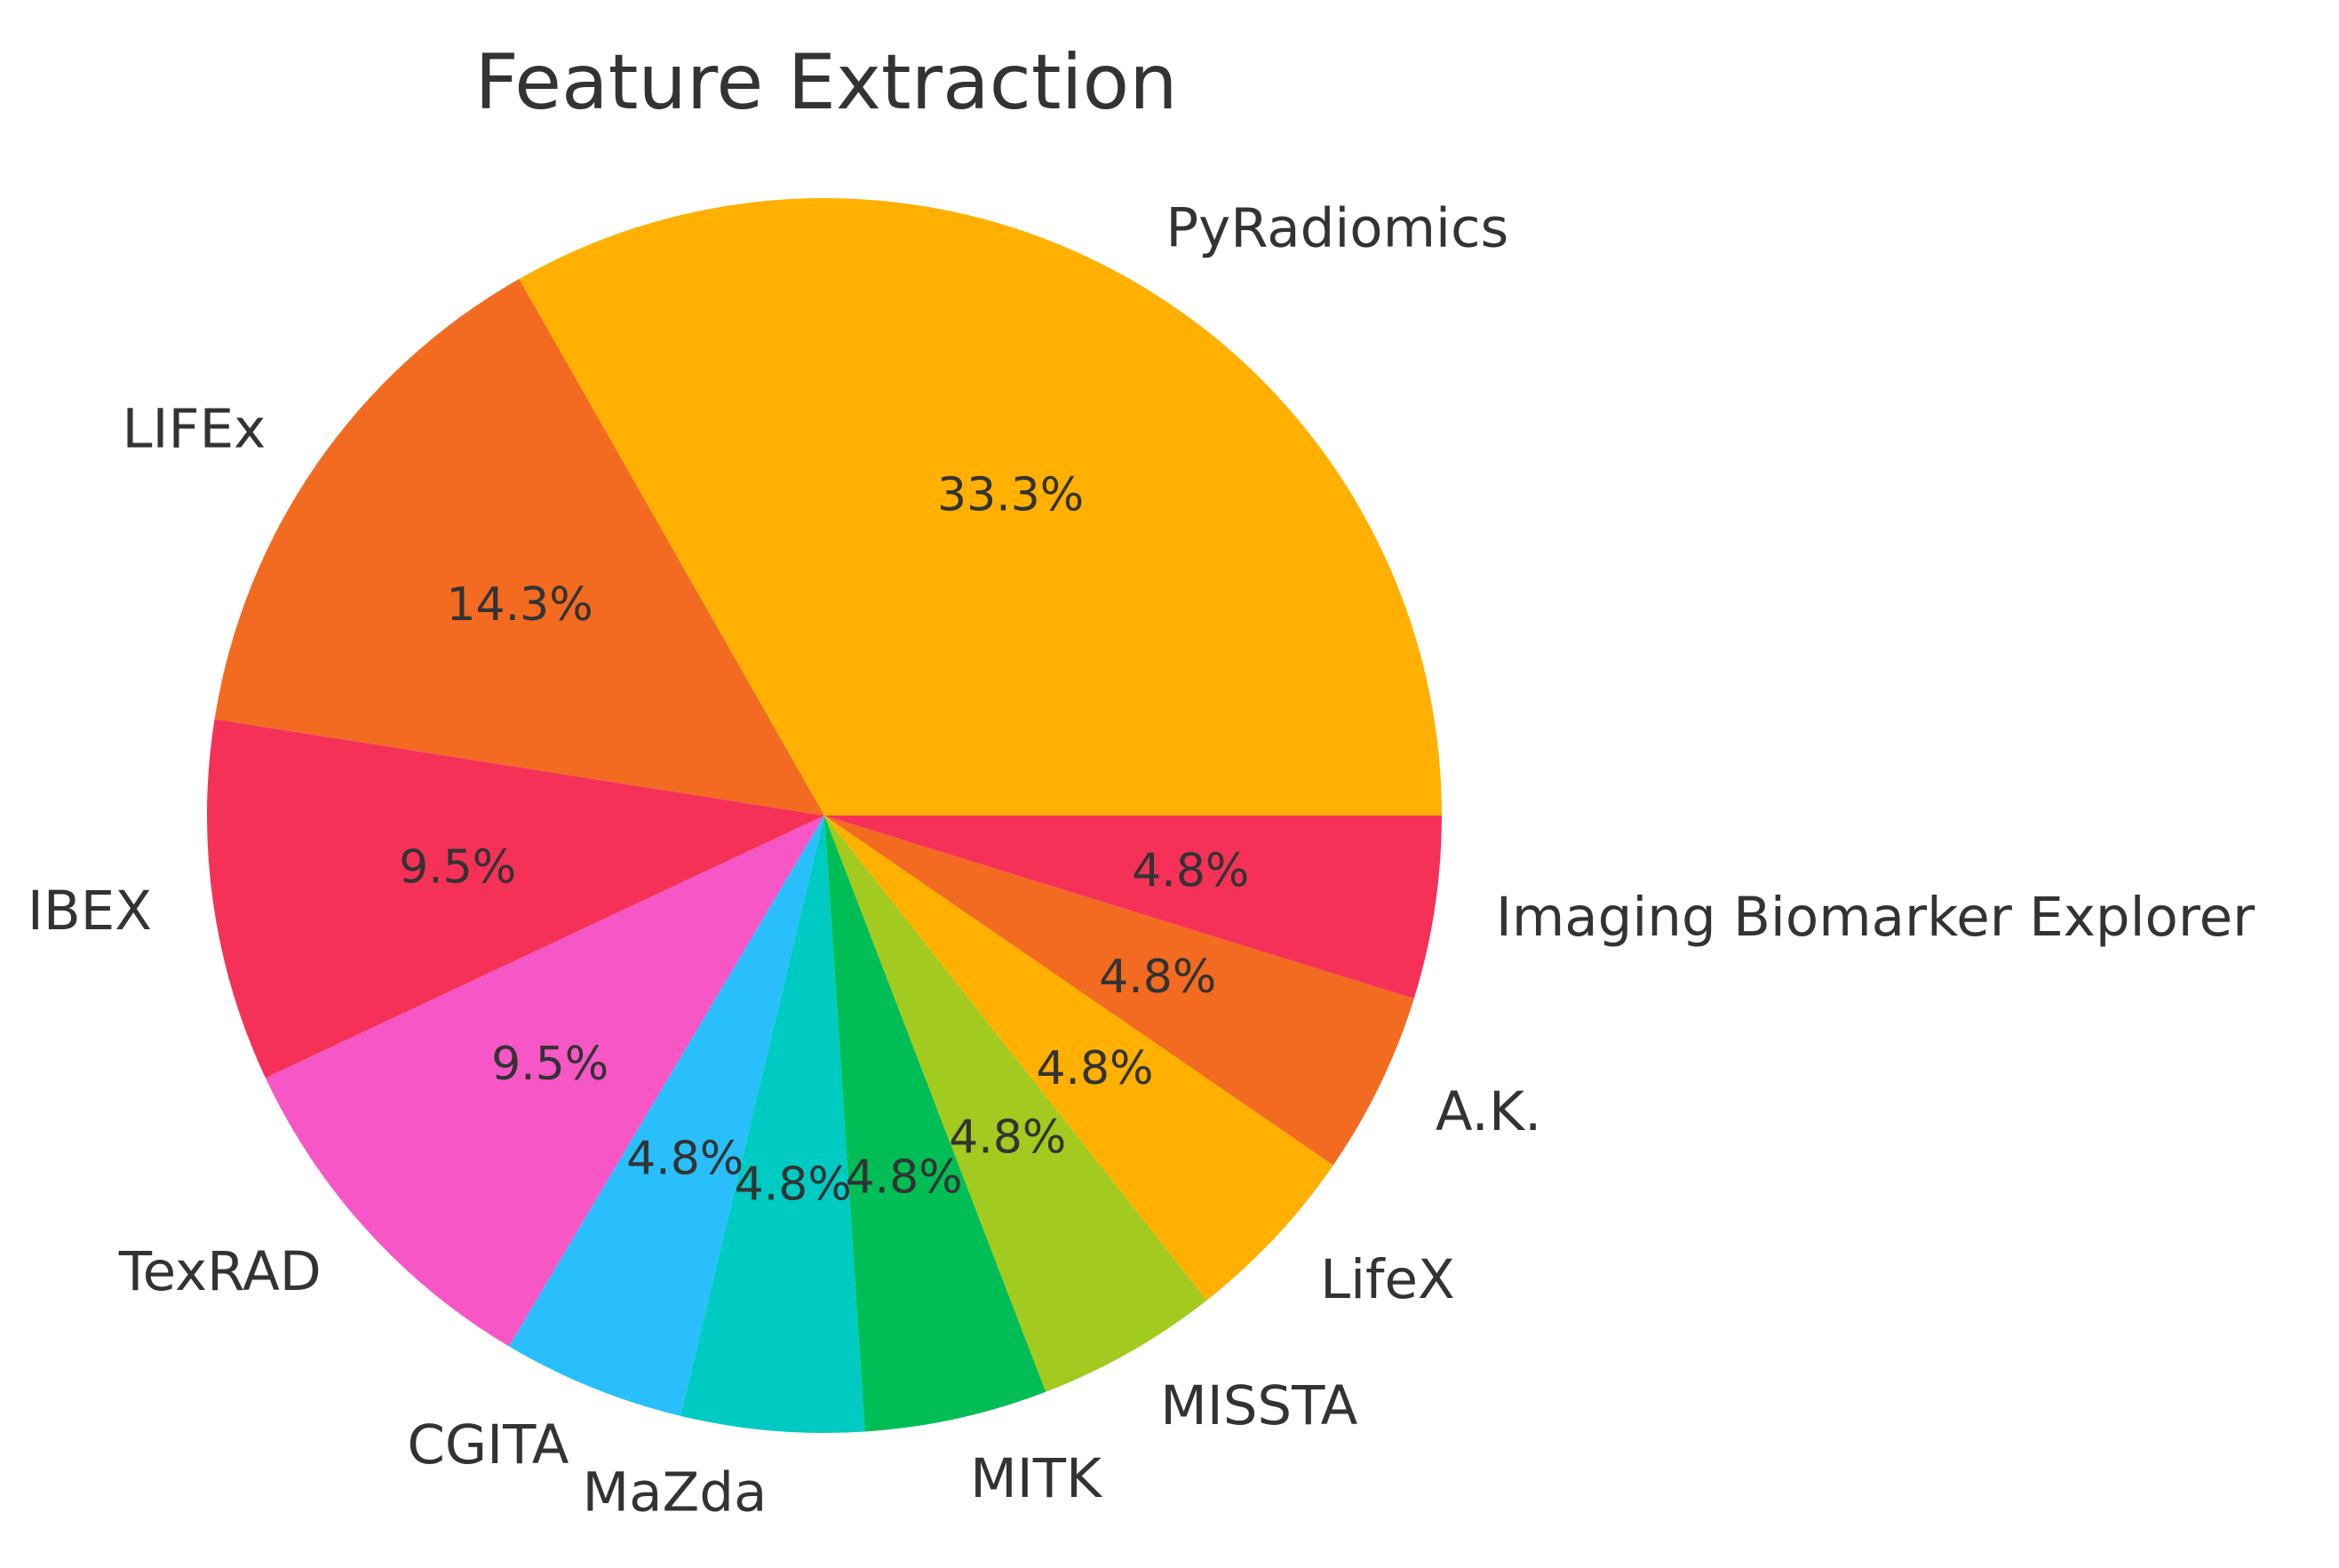  Describe the element at coordinates (1133, 908) in the screenshot. I see `pie-slice-imaging-biomarker-explorer` at that location.